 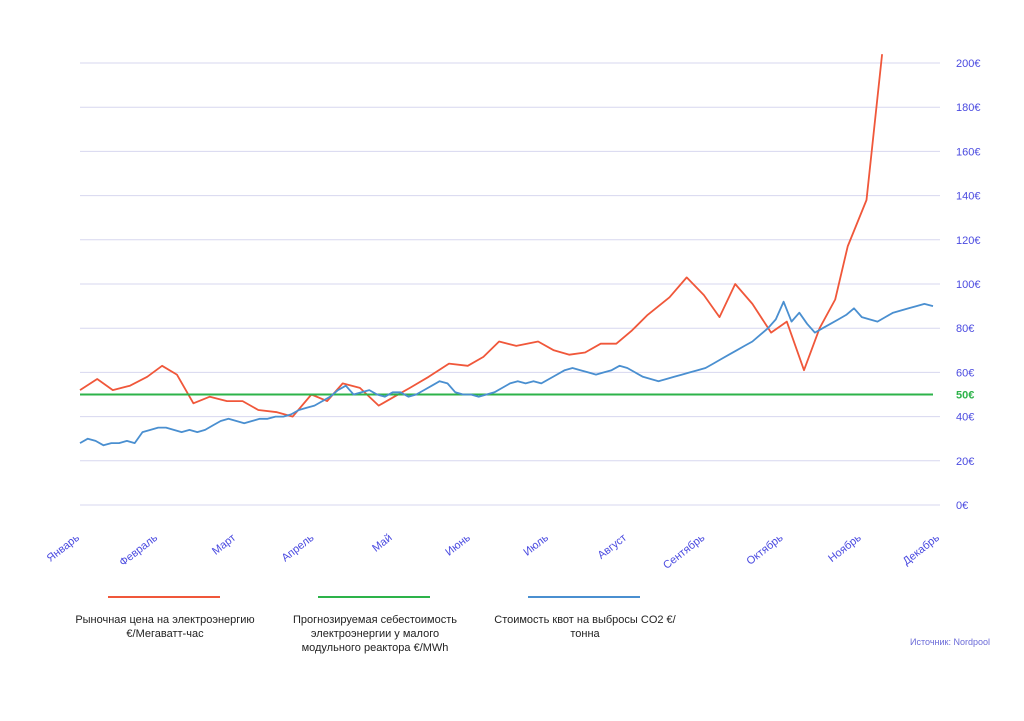 I want to click on x-tick-label: Февраль, so click(x=138, y=550).